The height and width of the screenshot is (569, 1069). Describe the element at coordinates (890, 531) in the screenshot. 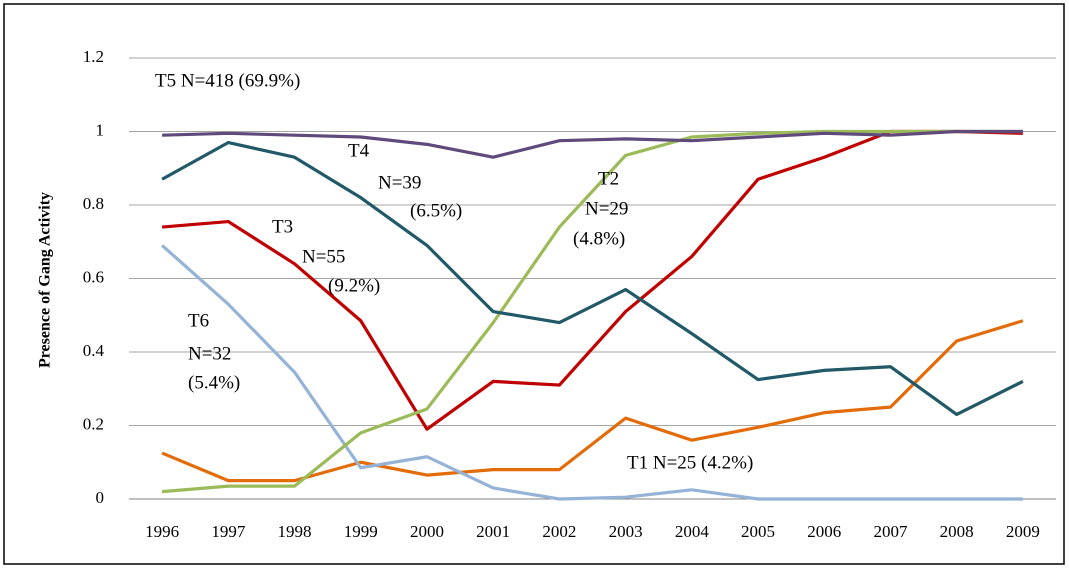

I see `x-tick-label: 2007` at that location.